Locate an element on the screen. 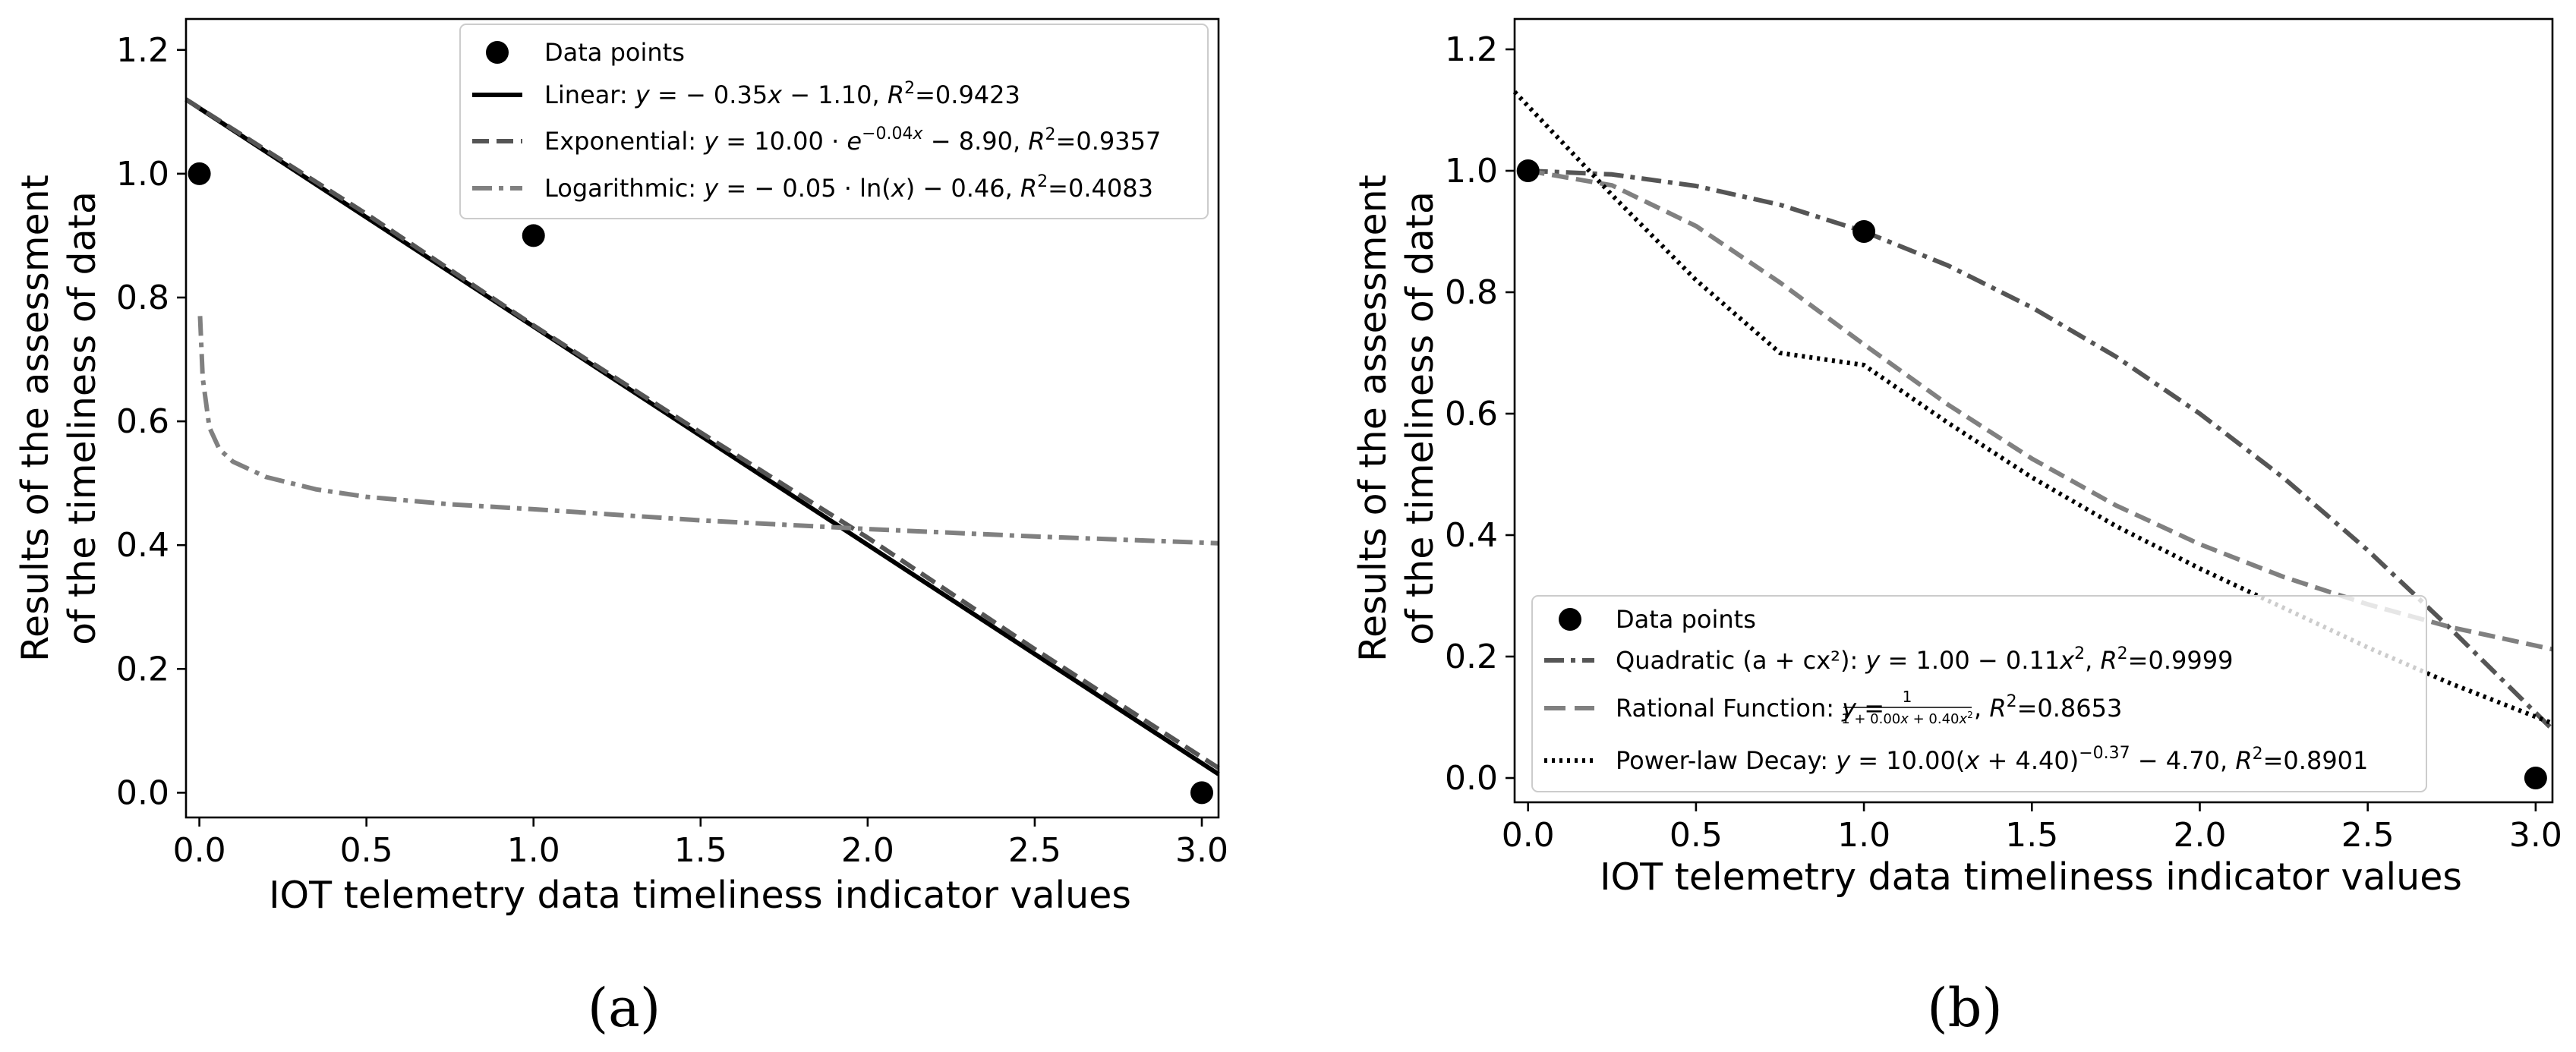 The width and height of the screenshot is (2576, 1052). y-axis-label-a-line2: of the timeliness of data is located at coordinates (82, 418).